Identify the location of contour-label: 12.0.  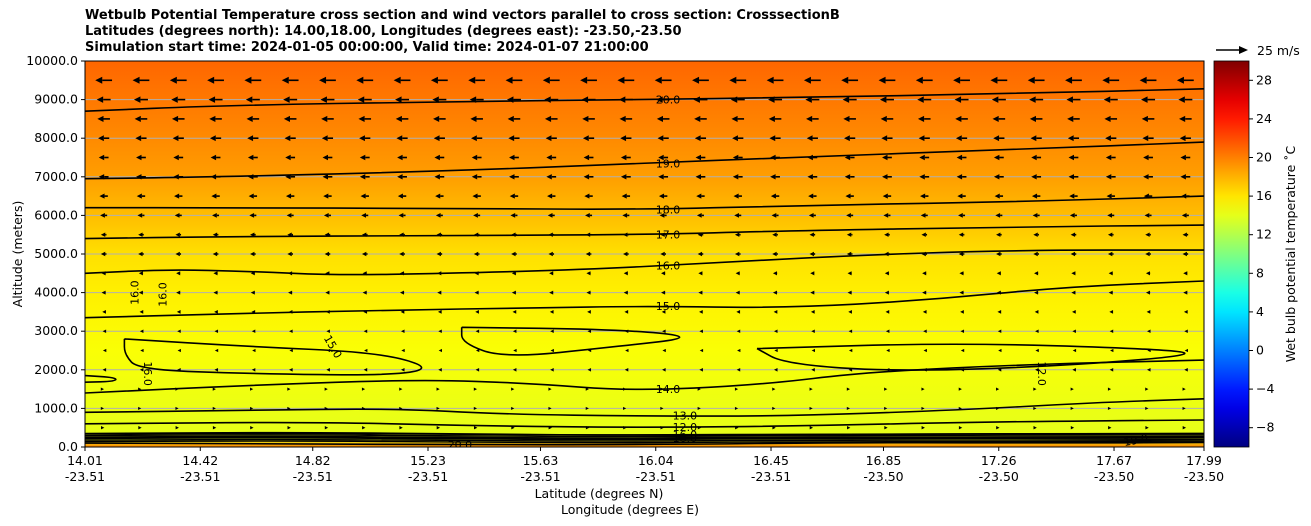
(685, 427).